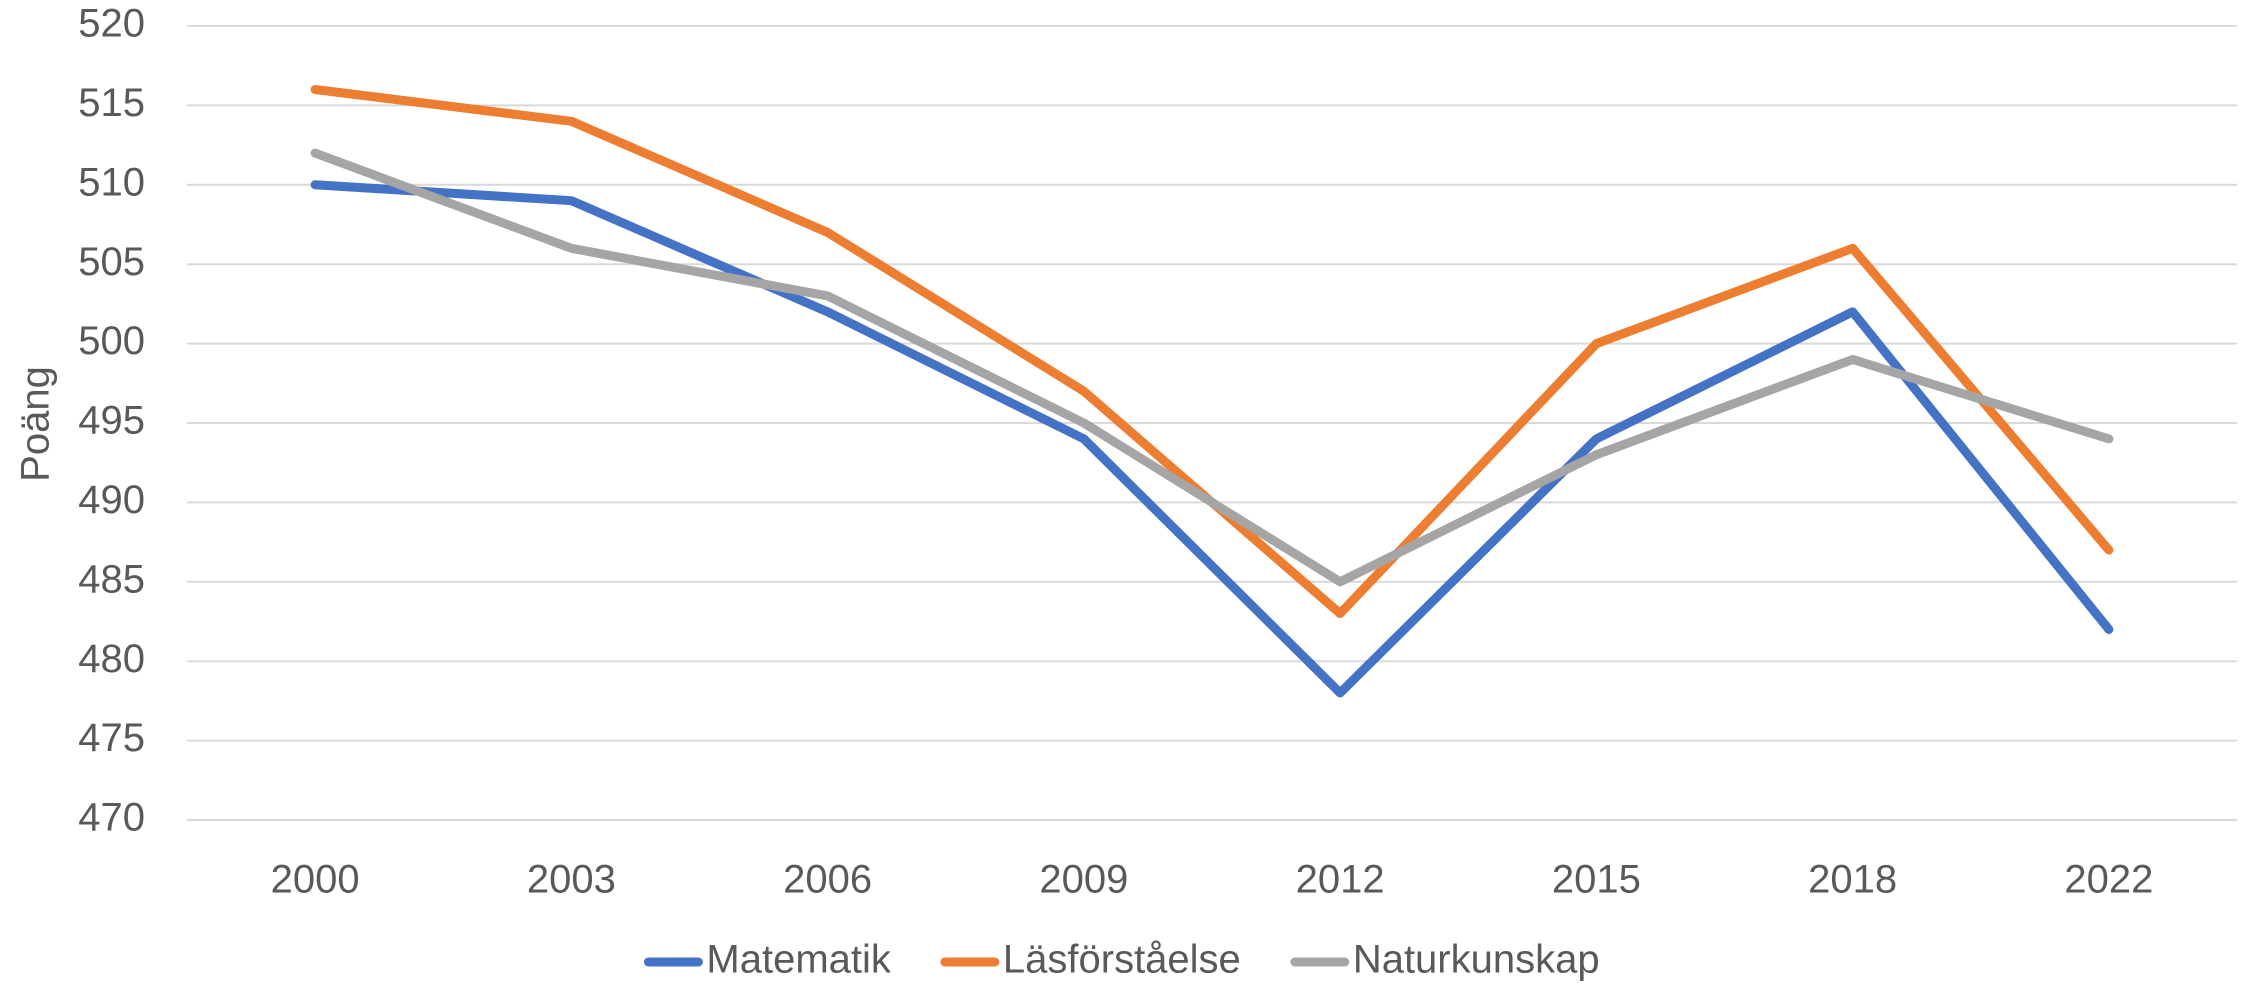 This screenshot has height=986, width=2252. Describe the element at coordinates (1476, 960) in the screenshot. I see `legend-label: Naturkunskap` at that location.